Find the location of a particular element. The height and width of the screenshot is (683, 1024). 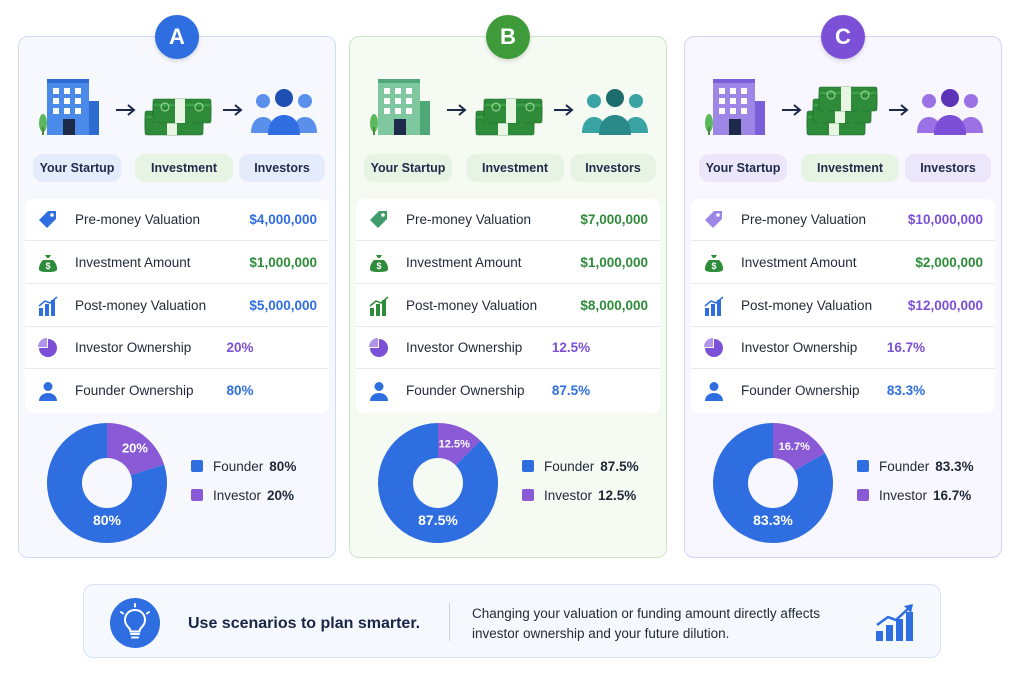

donut-label-investor: 20% is located at coordinates (135, 448).